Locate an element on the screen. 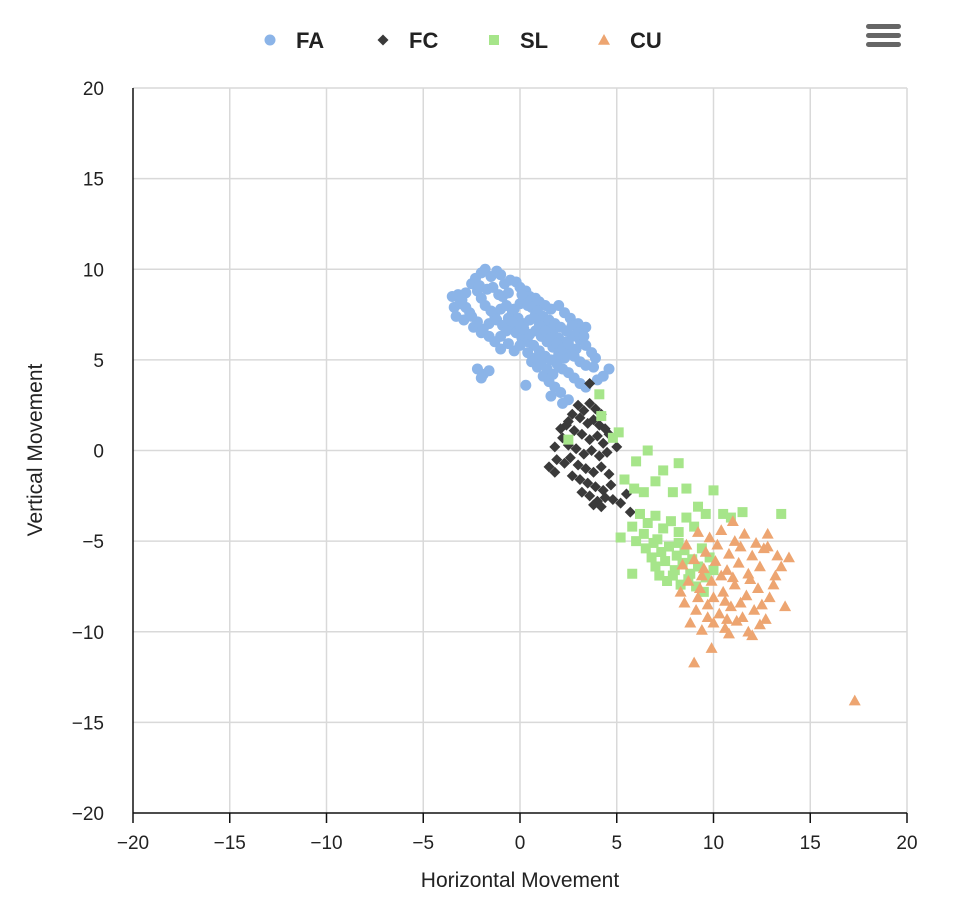  y-tick-label: 0 is located at coordinates (98, 452).